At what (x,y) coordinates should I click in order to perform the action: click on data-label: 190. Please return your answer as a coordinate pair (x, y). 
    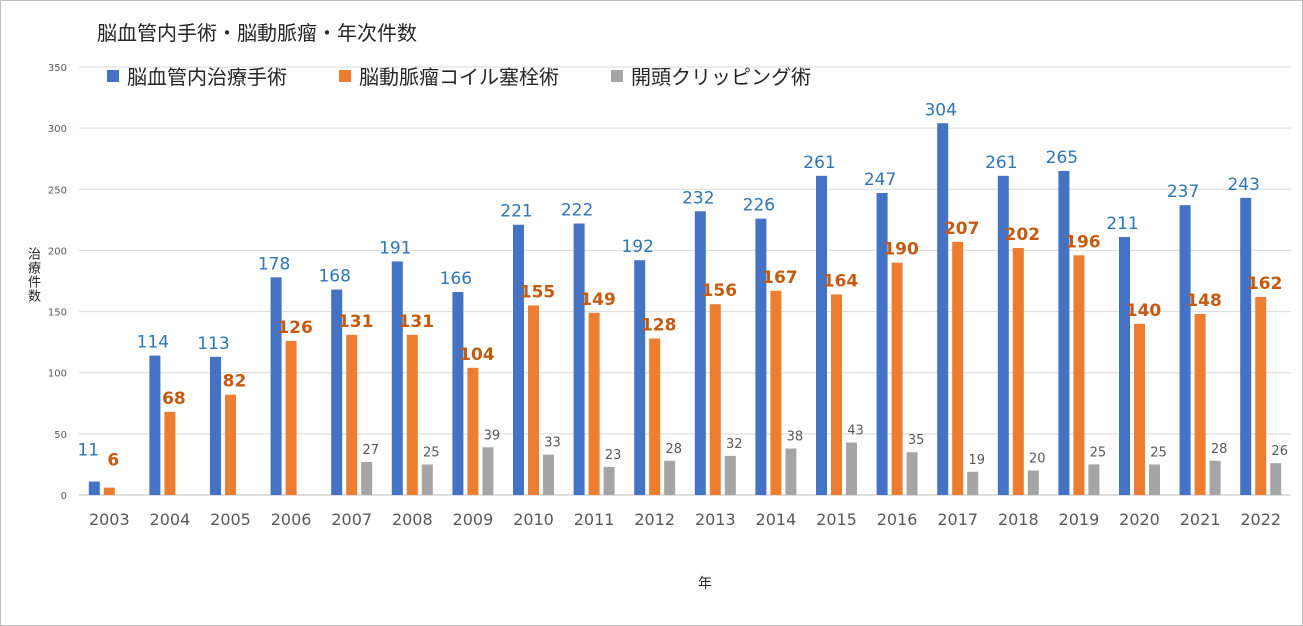
    Looking at the image, I should click on (901, 250).